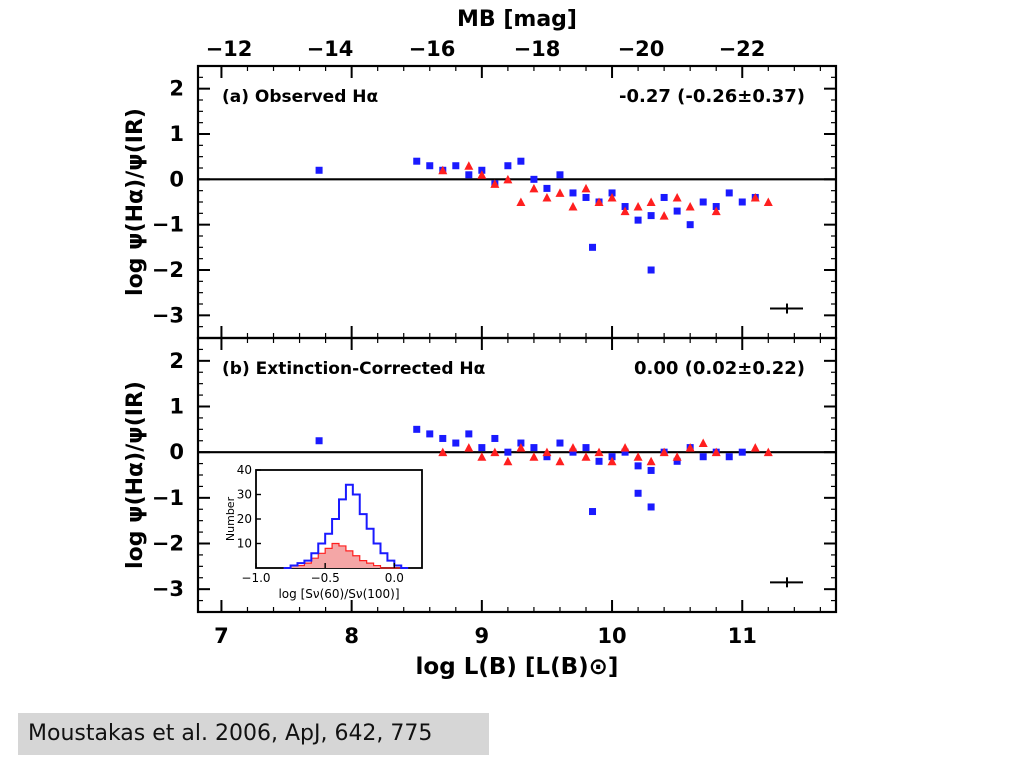 The width and height of the screenshot is (1024, 768). Describe the element at coordinates (742, 49) in the screenshot. I see `top-tick-label: −22` at that location.